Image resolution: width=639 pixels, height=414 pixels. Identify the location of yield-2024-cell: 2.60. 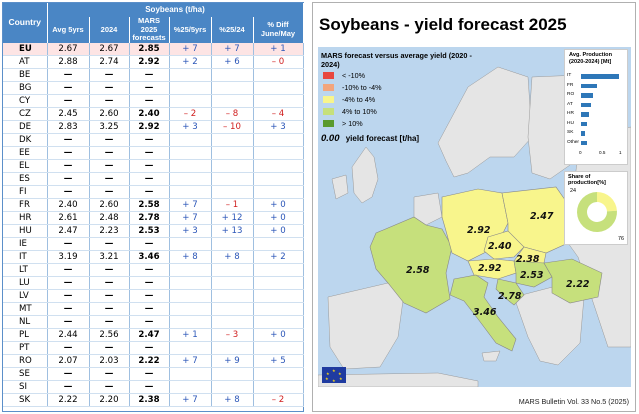
(109, 205).